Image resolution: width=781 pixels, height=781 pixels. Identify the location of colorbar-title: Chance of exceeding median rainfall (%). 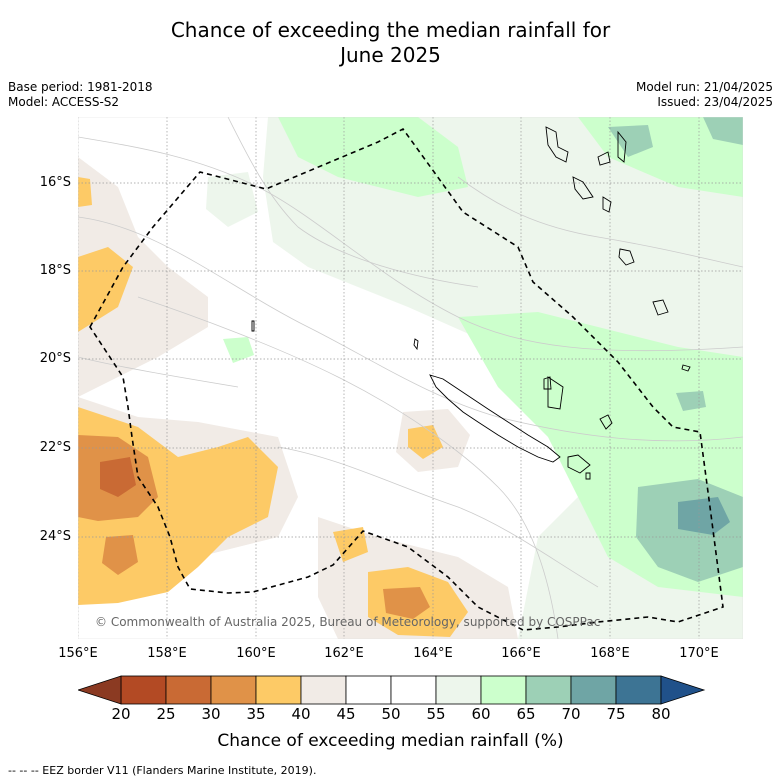
(390, 741).